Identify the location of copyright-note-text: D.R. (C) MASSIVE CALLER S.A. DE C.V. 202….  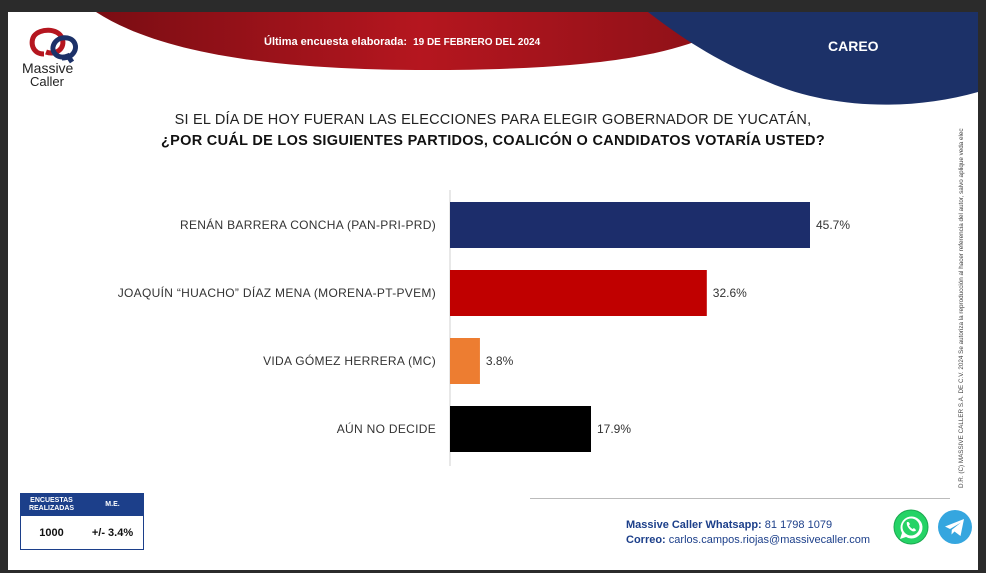
(961, 308).